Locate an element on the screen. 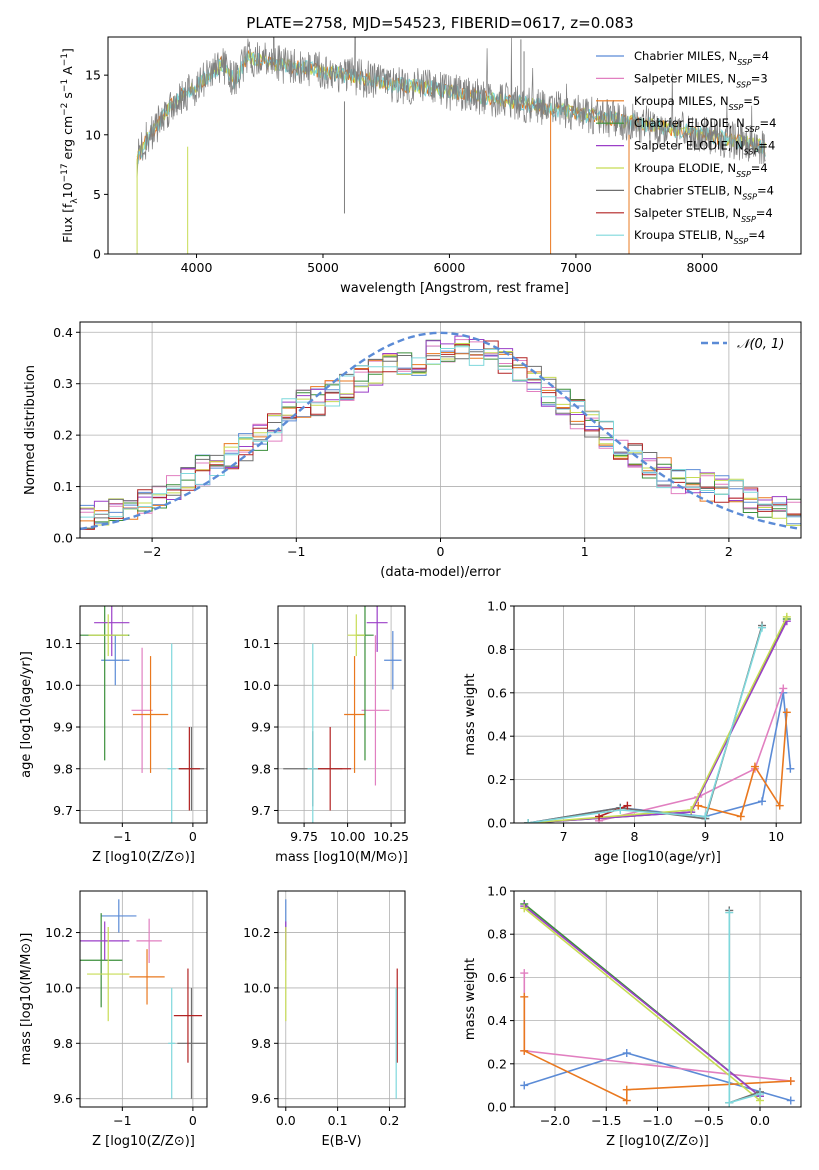 This screenshot has height=1170, width=819. x-tick-label: 0.2 is located at coordinates (390, 1120).